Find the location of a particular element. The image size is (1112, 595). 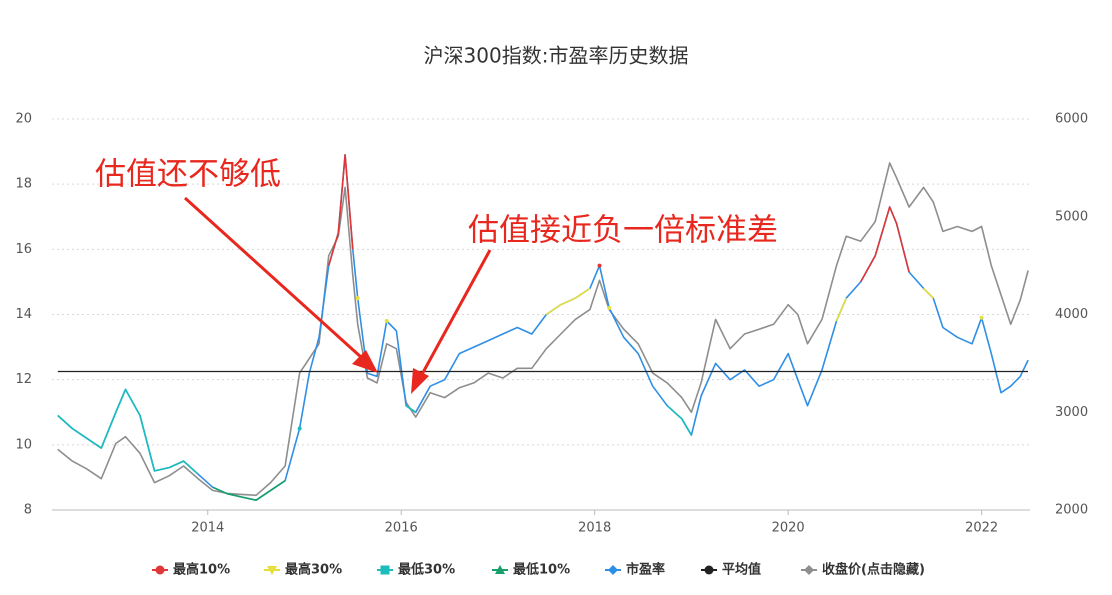

x-tick-label: 2022 is located at coordinates (981, 528).